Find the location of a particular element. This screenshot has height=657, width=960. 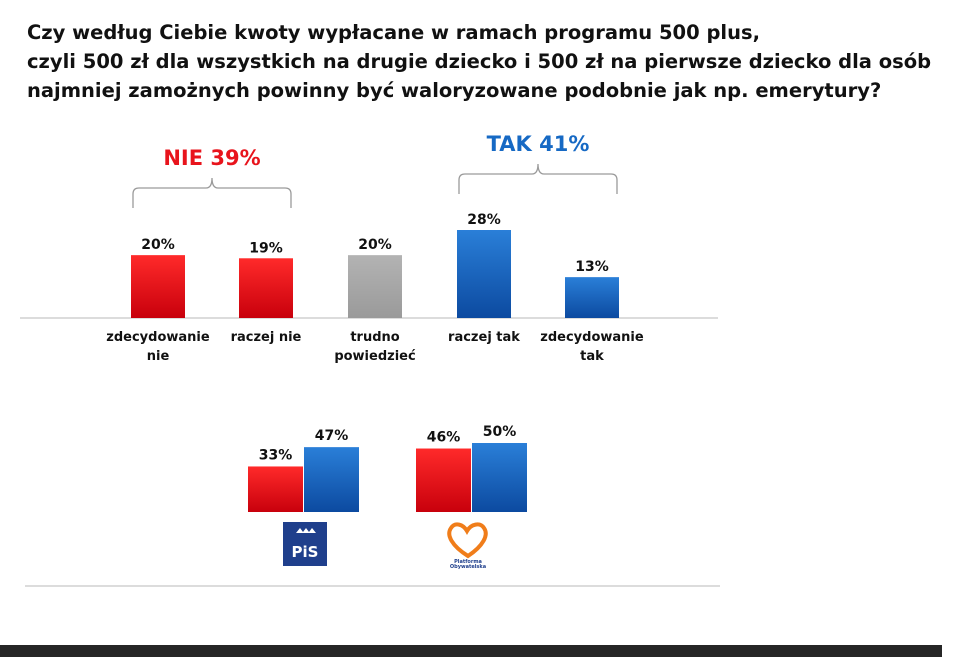

pis-logo-square is located at coordinates (305, 544).